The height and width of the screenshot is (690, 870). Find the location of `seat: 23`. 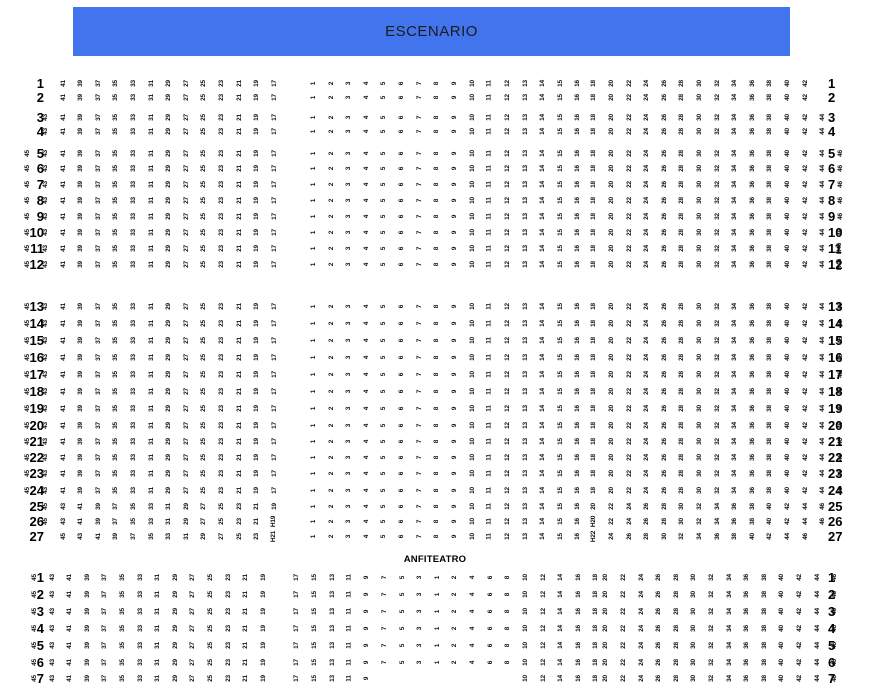

seat: 23 is located at coordinates (221, 323).